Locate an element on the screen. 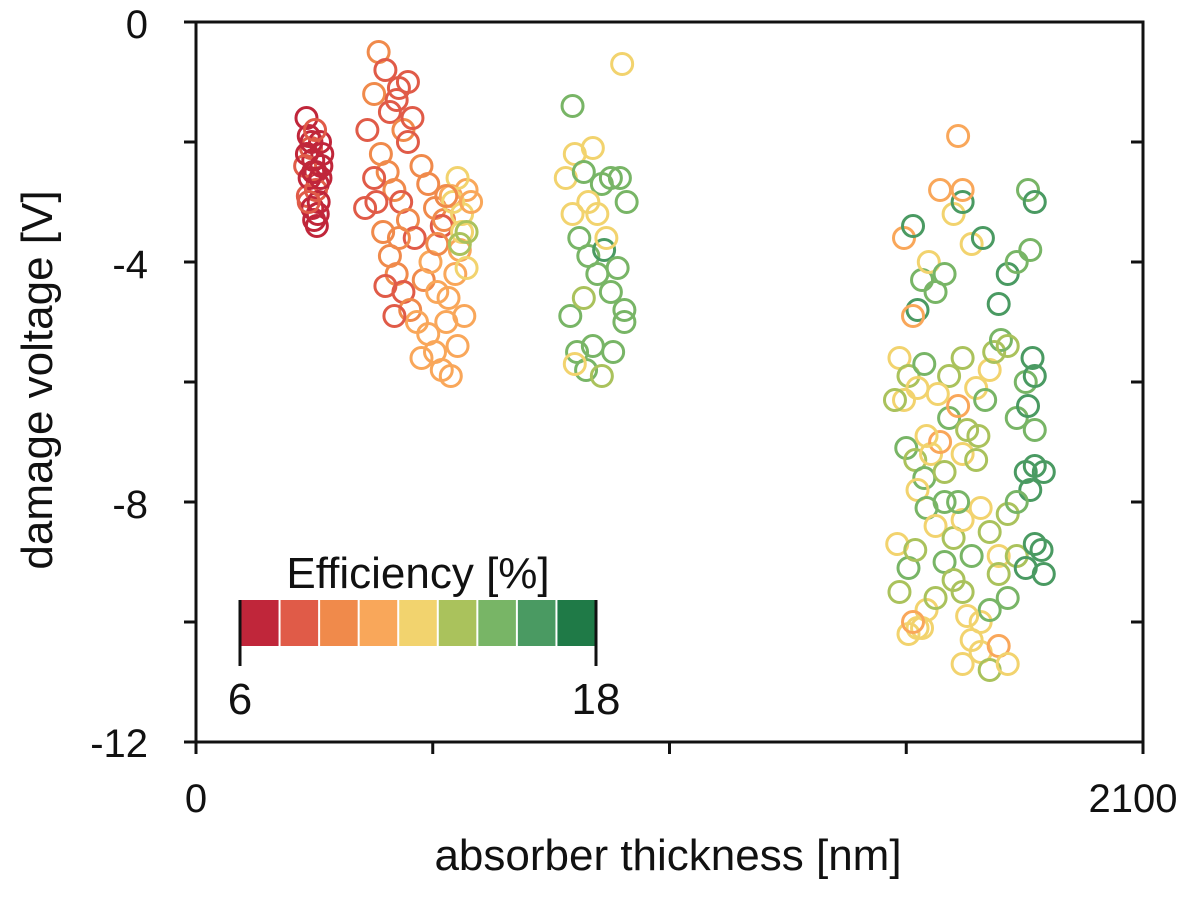 The image size is (1200, 905). y-tick-label-0: 0 is located at coordinates (137, 25).